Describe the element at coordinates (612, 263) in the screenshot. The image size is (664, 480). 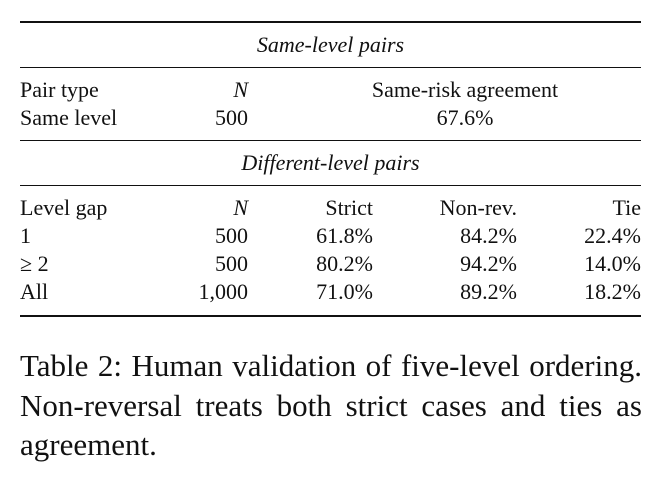
I see `cell: 14.0%` at that location.